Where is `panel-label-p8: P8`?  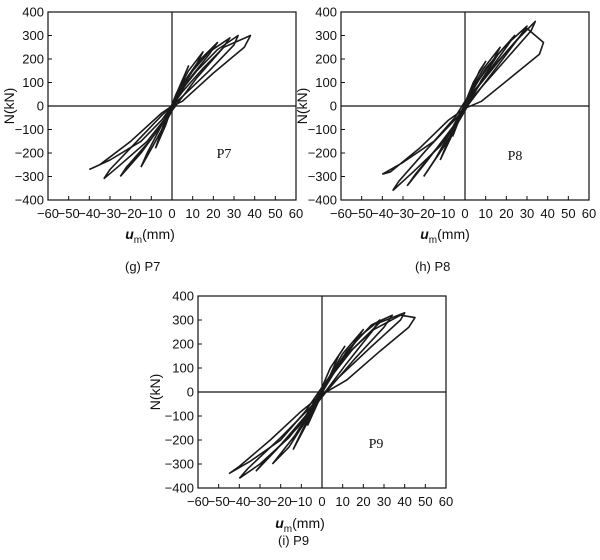
panel-label-p8: P8 is located at coordinates (515, 156).